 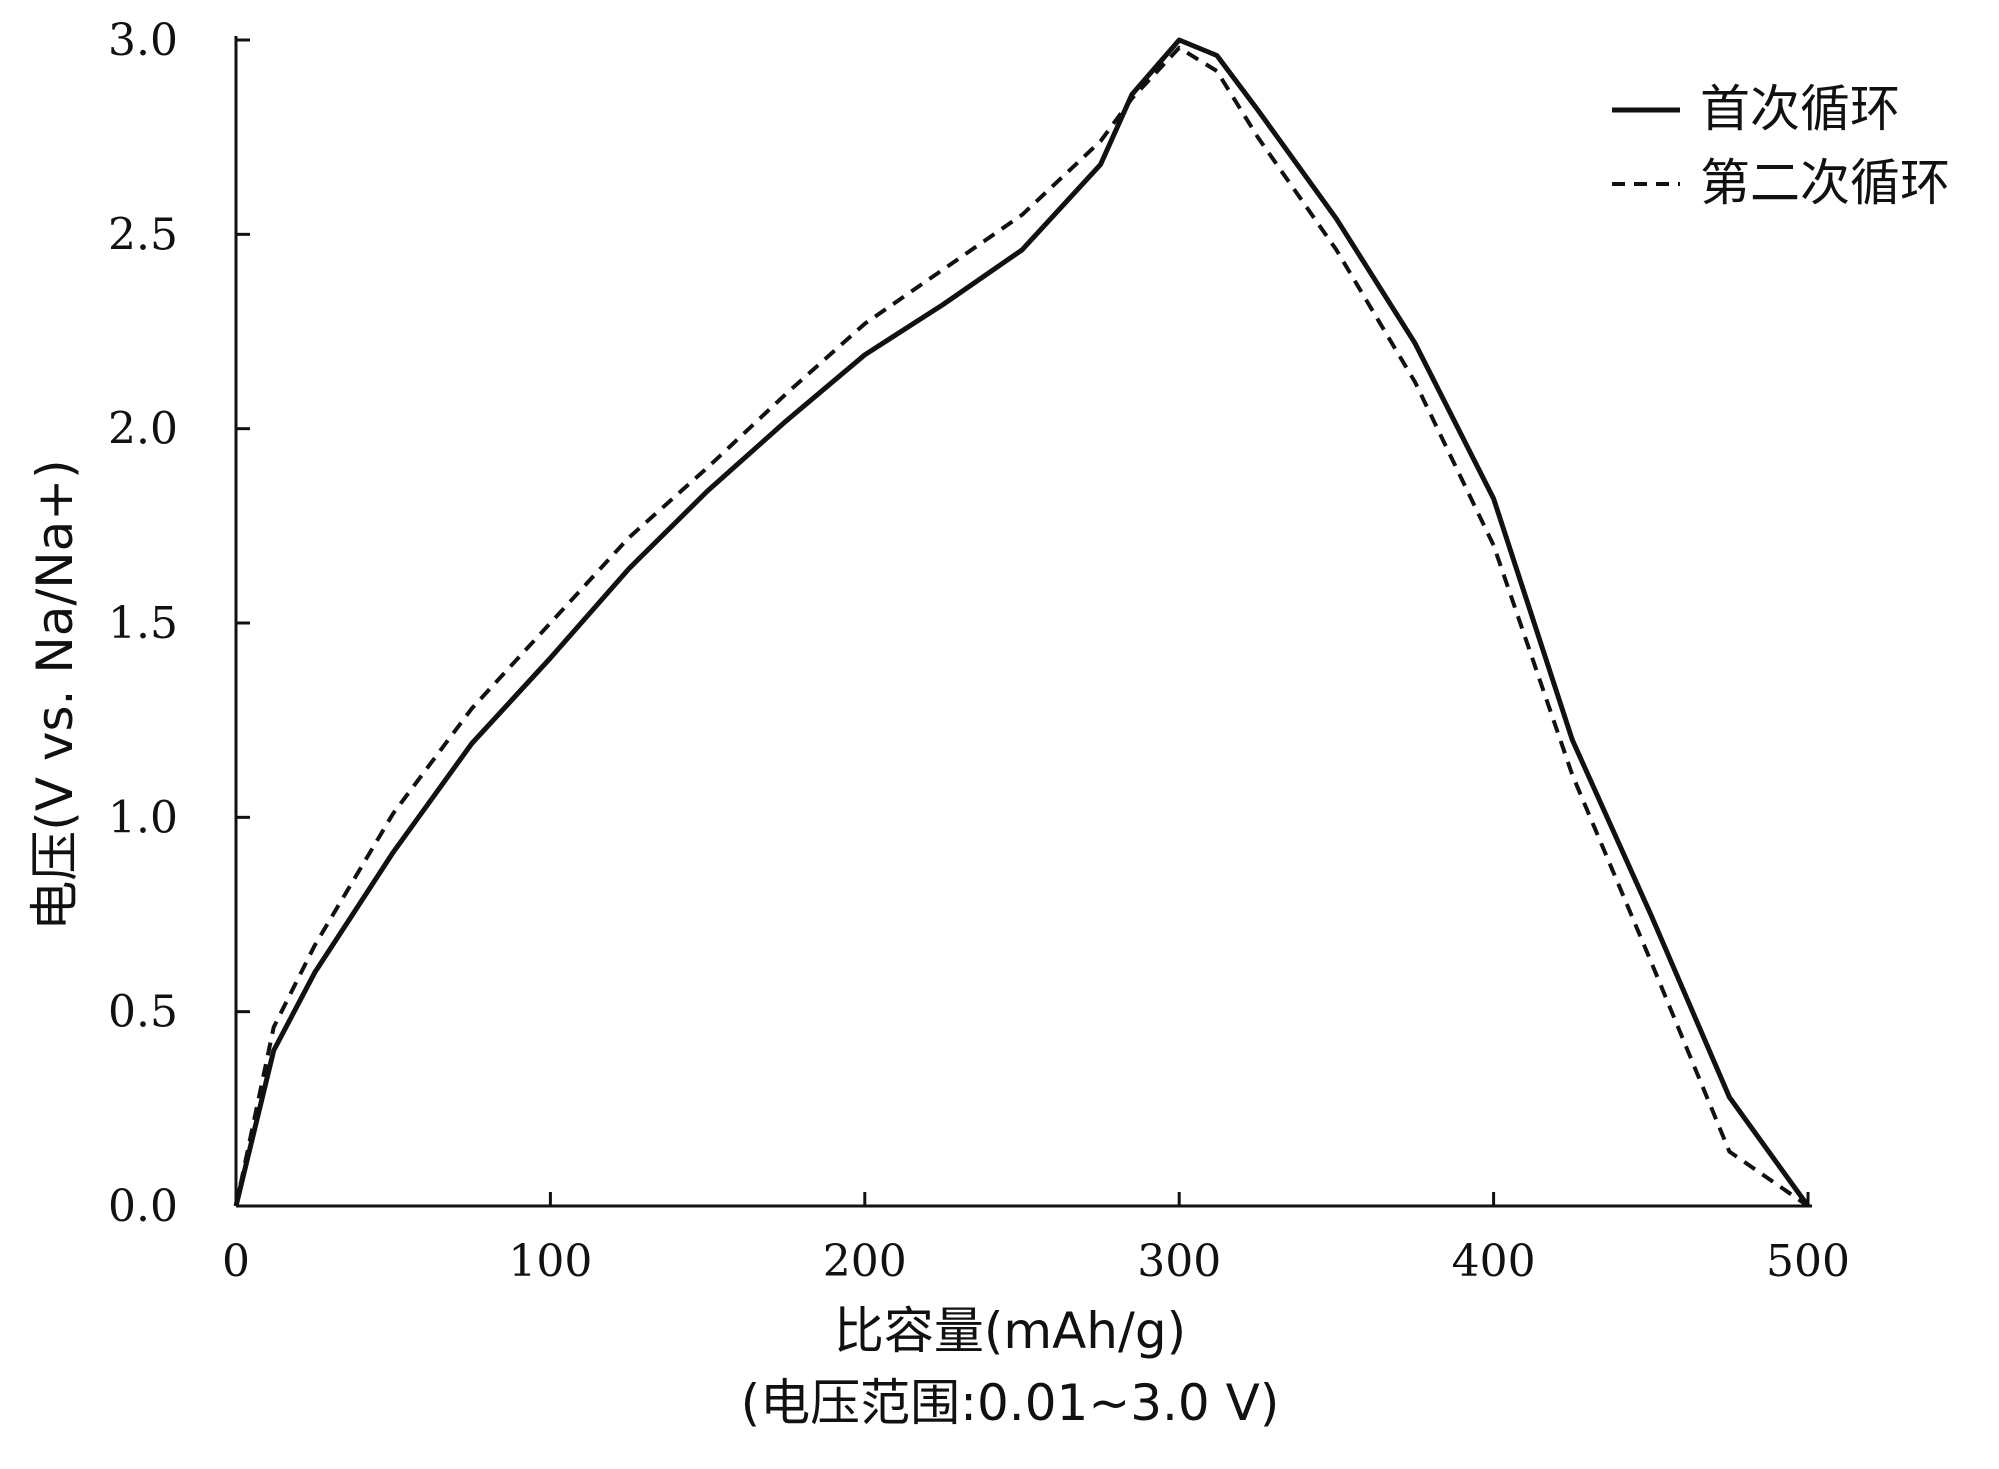 I want to click on y-tick-label: 0.5, so click(x=143, y=1012).